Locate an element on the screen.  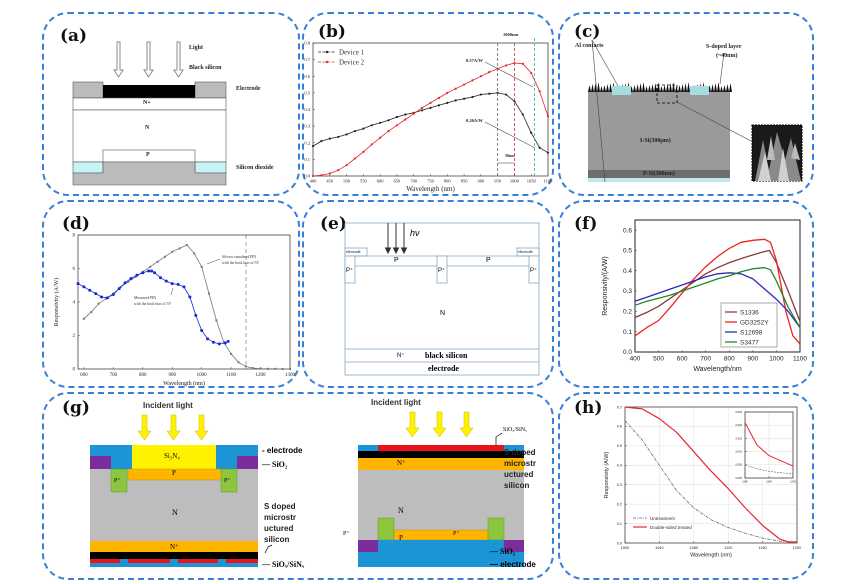
legend: S1336 GD3252Y S12698 S3477 is located at coordinates (749, 325).